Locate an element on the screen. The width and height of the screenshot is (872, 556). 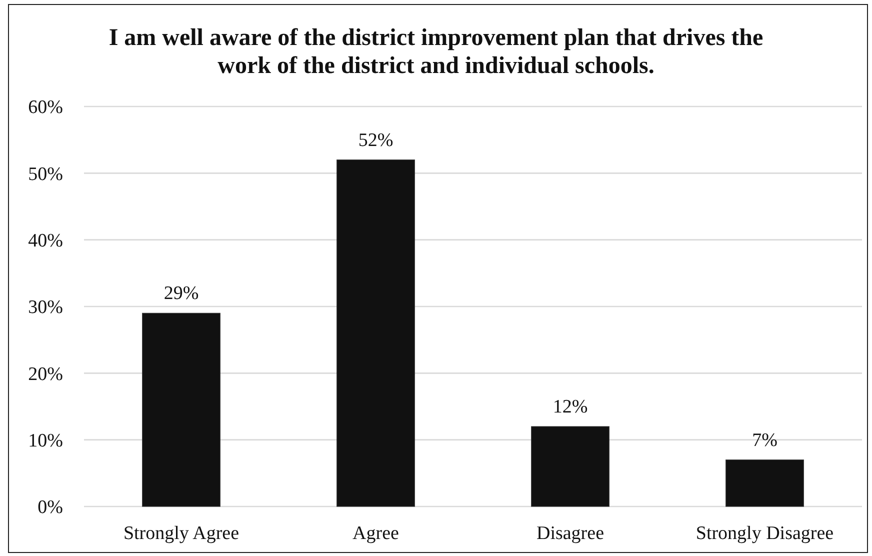
y-tick-label: 0% is located at coordinates (51, 507).